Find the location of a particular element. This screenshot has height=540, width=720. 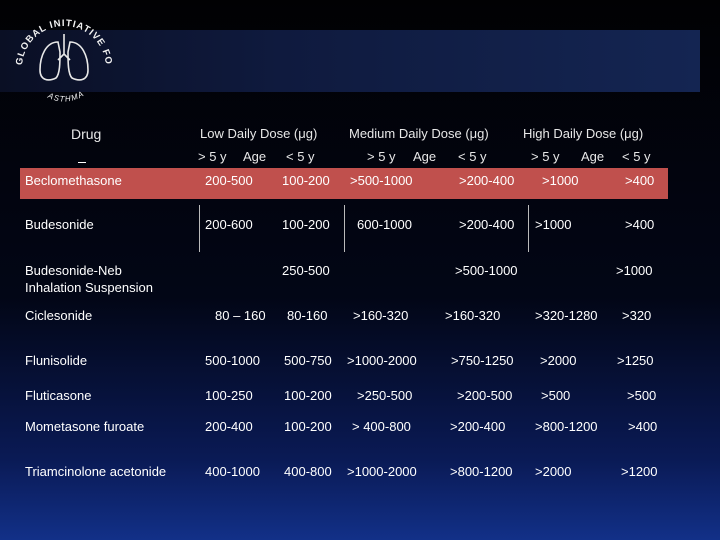

dose-low-lt5: 80-160 is located at coordinates (307, 315).